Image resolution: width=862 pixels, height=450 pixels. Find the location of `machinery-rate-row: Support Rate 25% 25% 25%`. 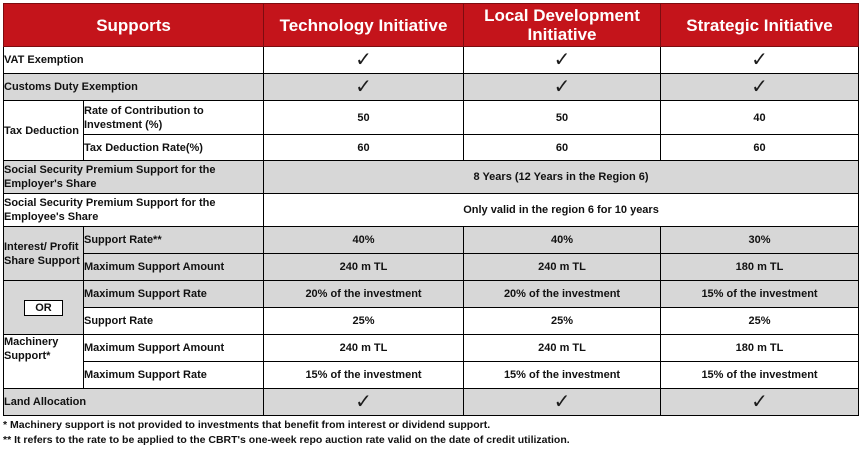

machinery-rate-row: Support Rate 25% 25% 25% is located at coordinates (432, 321).